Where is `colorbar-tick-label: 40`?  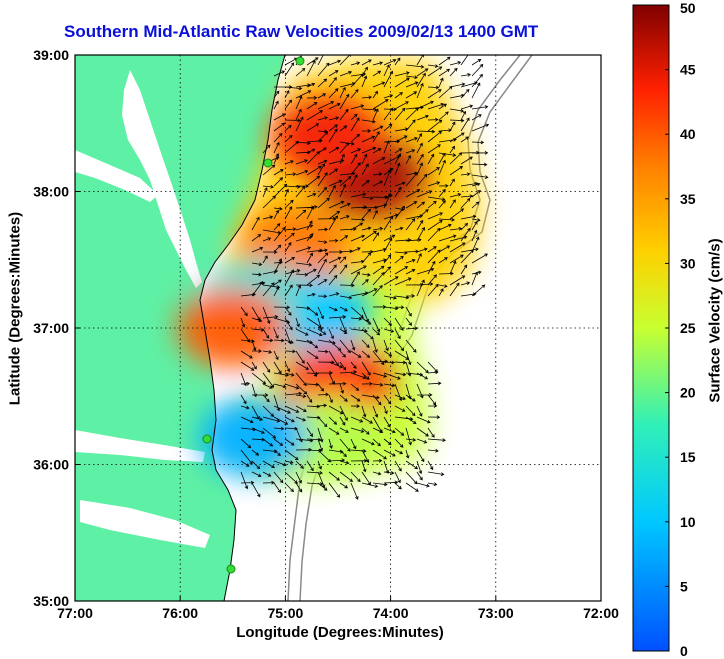 colorbar-tick-label: 40 is located at coordinates (688, 134).